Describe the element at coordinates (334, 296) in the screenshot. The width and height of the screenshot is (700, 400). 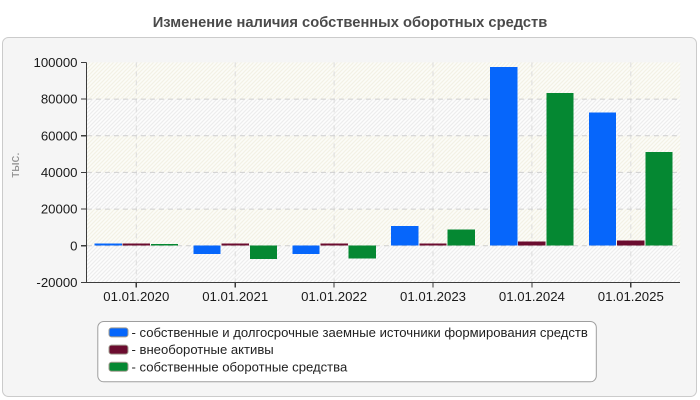
I see `svg-text: 01.01.2022` at that location.